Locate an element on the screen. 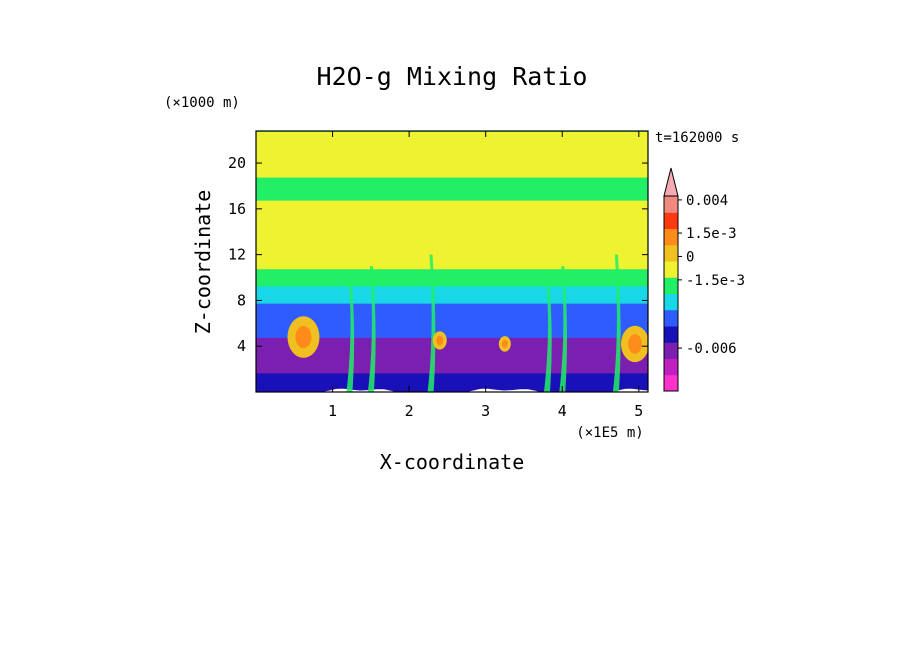 This screenshot has width=904, height=654. chart-title: H2O-g Mixing Ratio is located at coordinates (452, 76).